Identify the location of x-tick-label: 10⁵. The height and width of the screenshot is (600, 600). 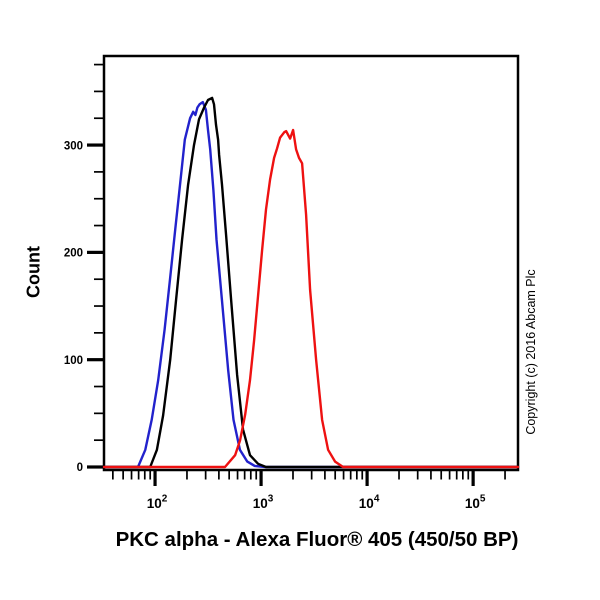
(475, 503).